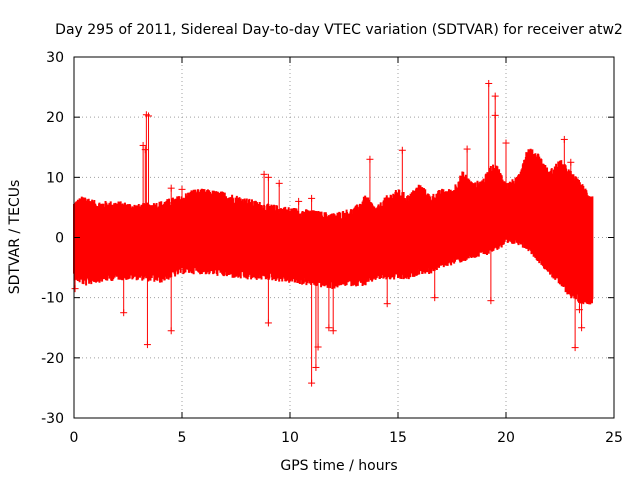 Image resolution: width=640 pixels, height=480 pixels. What do you see at coordinates (182, 438) in the screenshot?
I see `x-tick-label: 5` at bounding box center [182, 438].